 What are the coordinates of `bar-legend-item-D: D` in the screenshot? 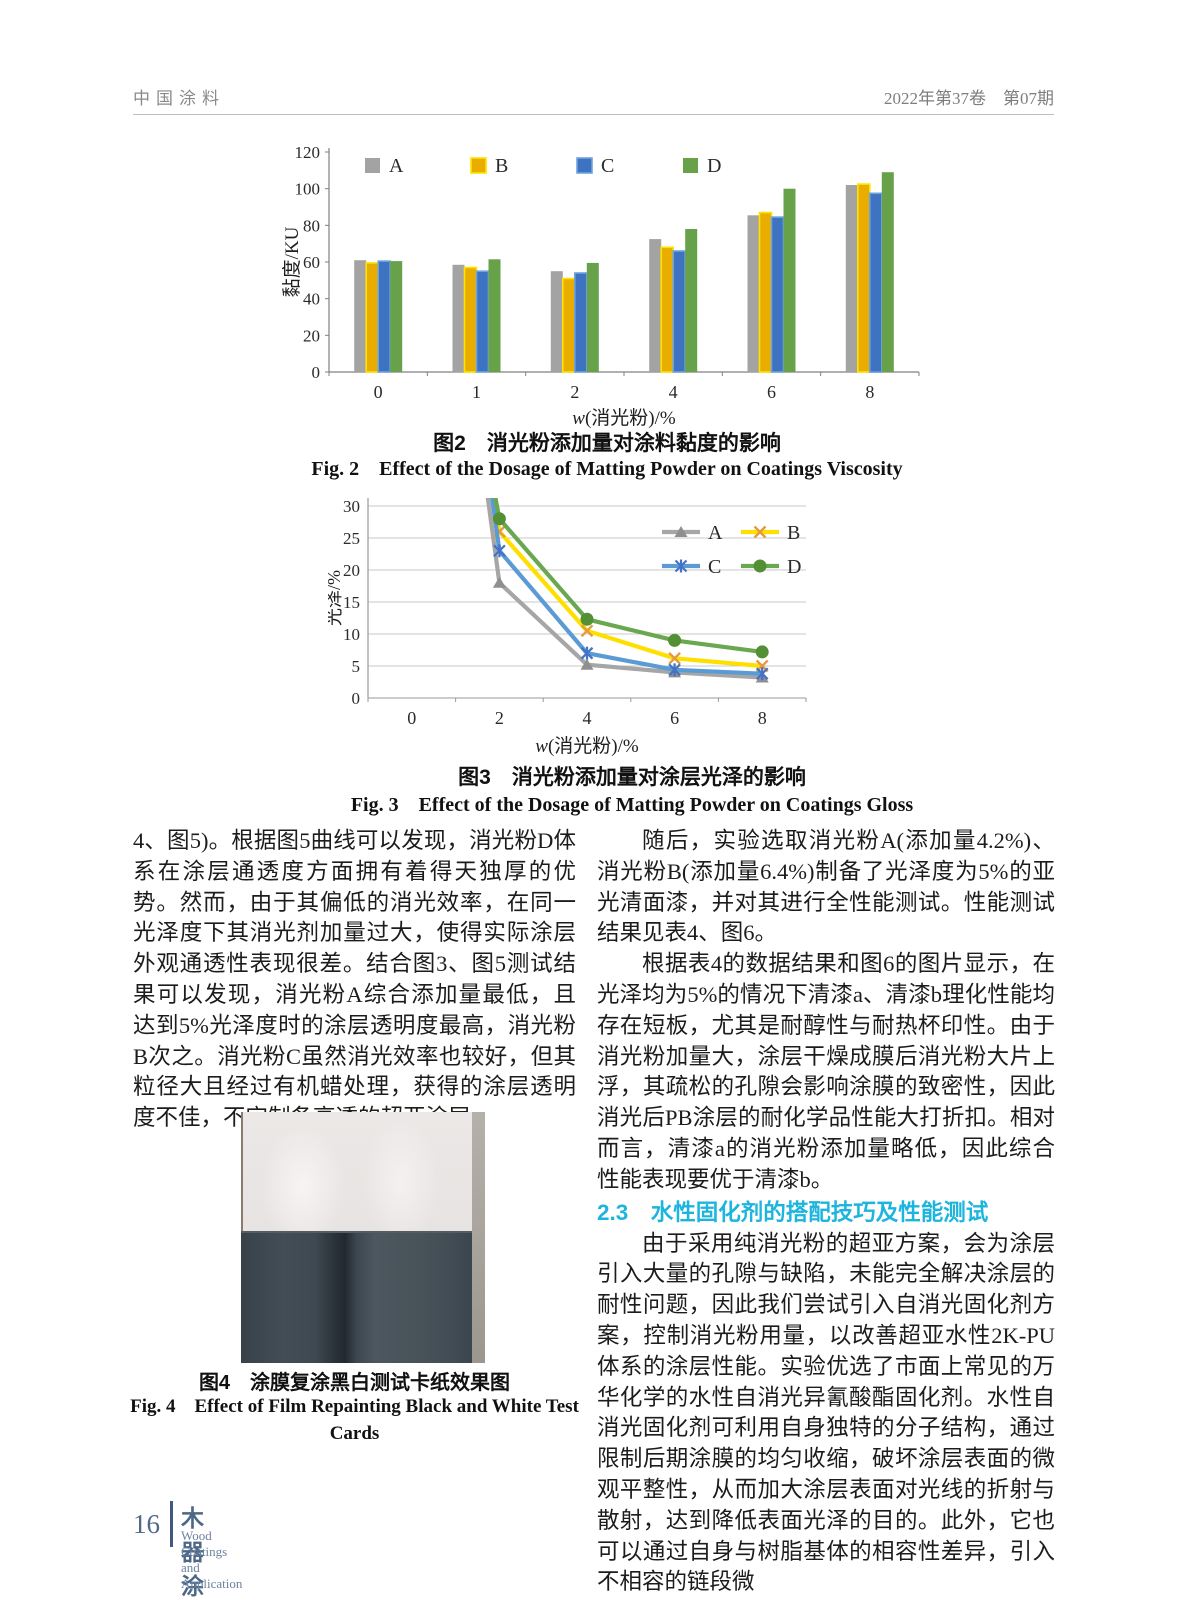 It's located at (702, 166).